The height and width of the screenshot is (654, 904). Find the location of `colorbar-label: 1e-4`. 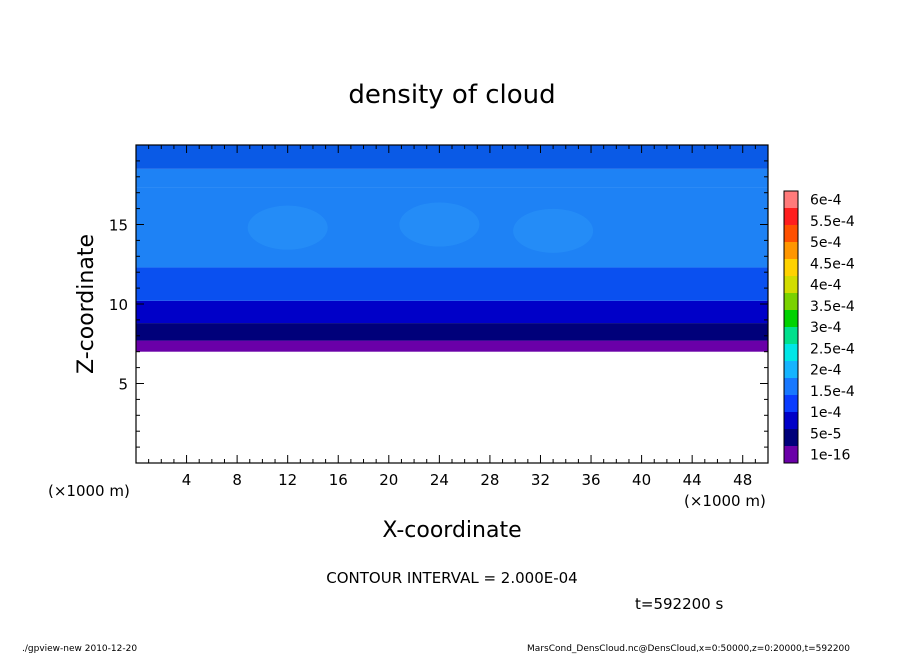

colorbar-label: 1e-4 is located at coordinates (826, 413).